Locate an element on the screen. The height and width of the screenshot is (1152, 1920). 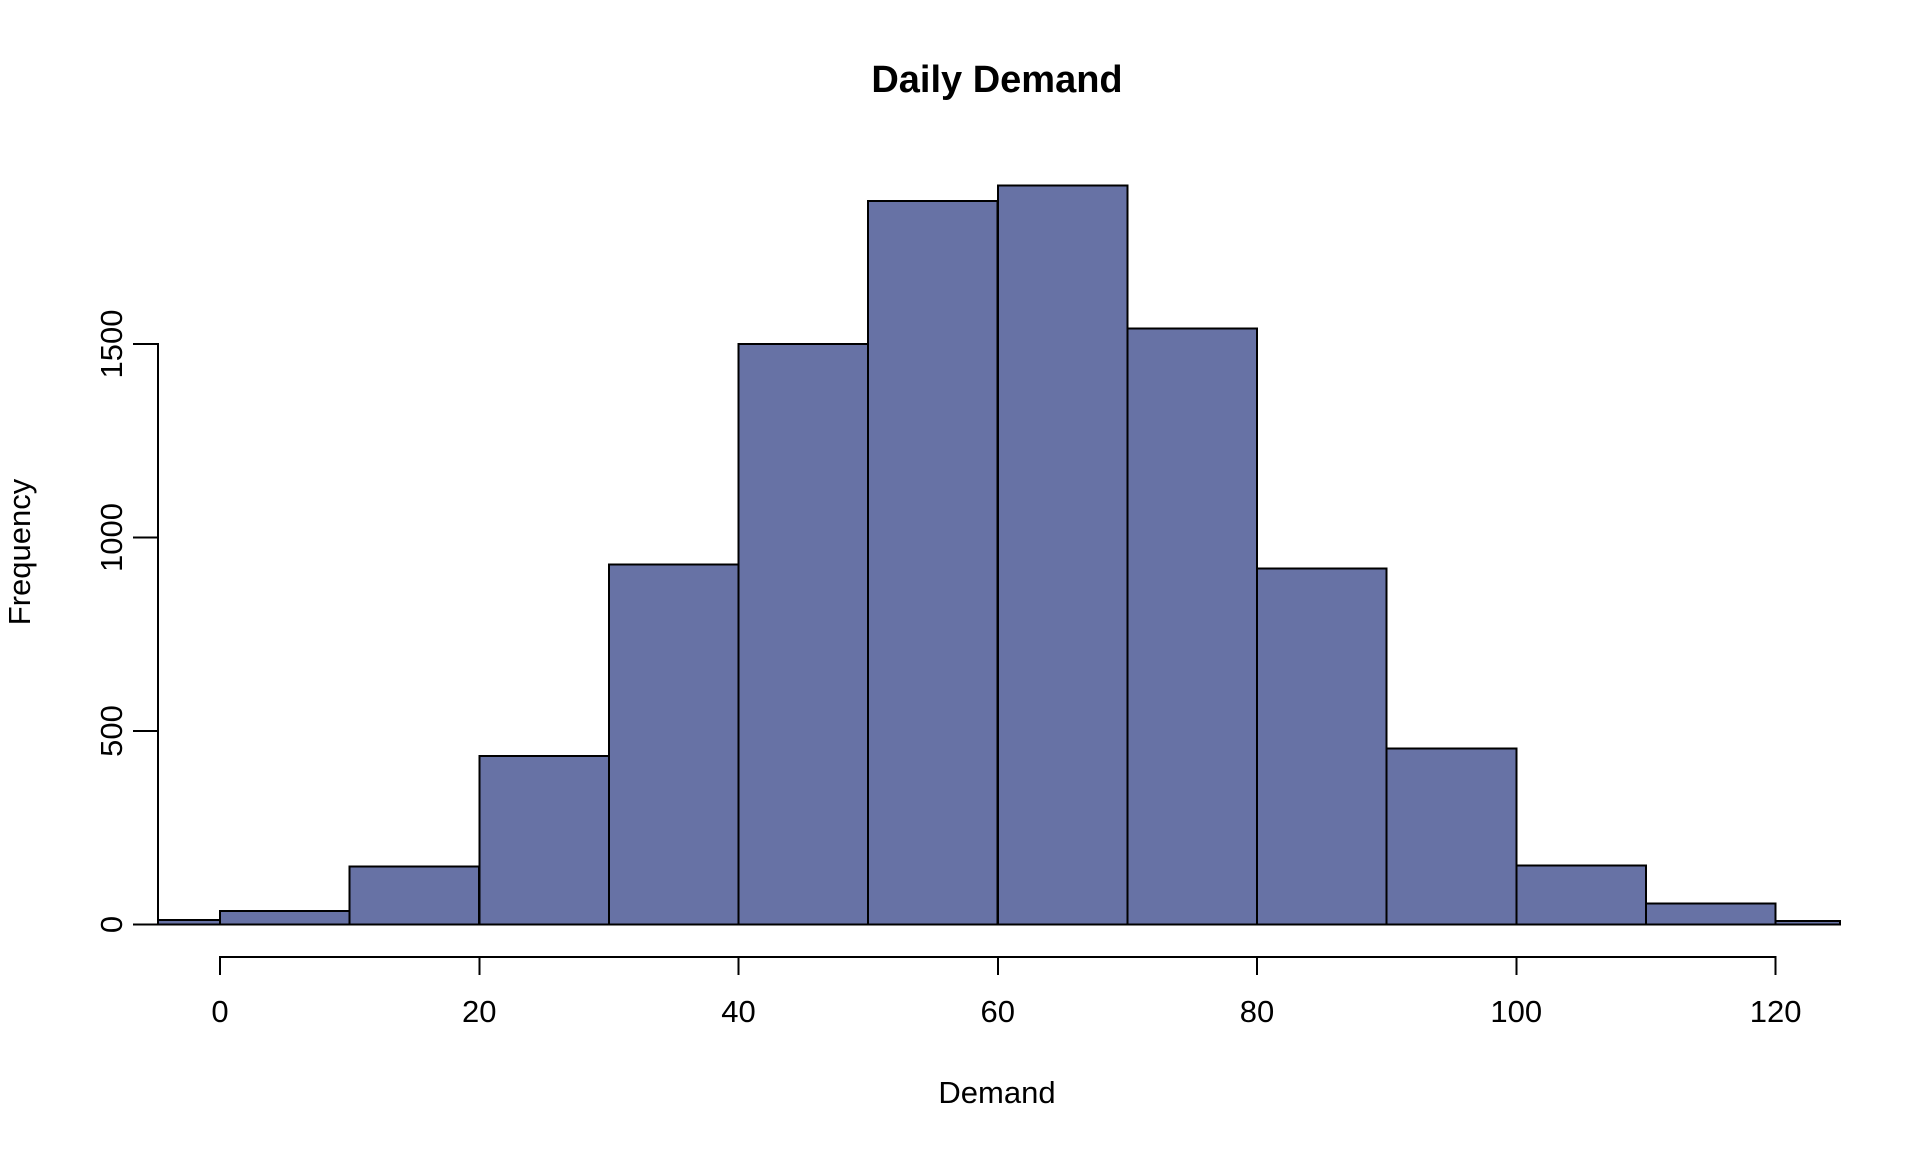
y-tick-label: 1000 is located at coordinates (111, 537).